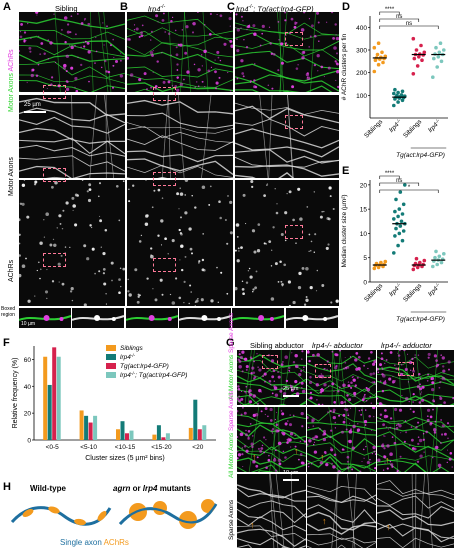 The height and width of the screenshot is (550, 454). I want to click on y-tick-label: 10, so click(364, 234).